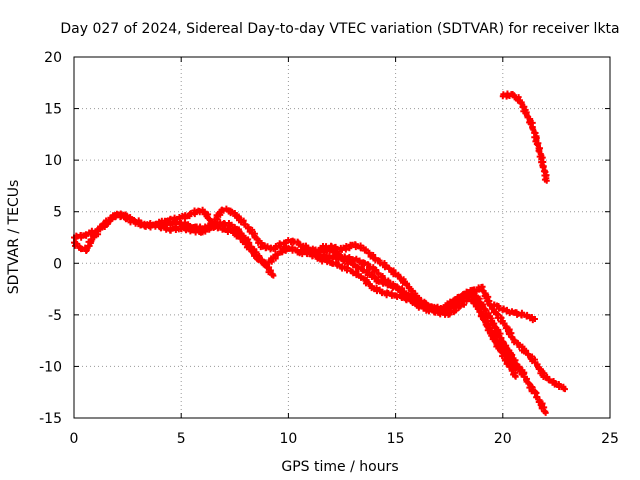 The width and height of the screenshot is (640, 480). I want to click on x-tick-labels: 0 5 10 15 20 25, so click(344, 439).